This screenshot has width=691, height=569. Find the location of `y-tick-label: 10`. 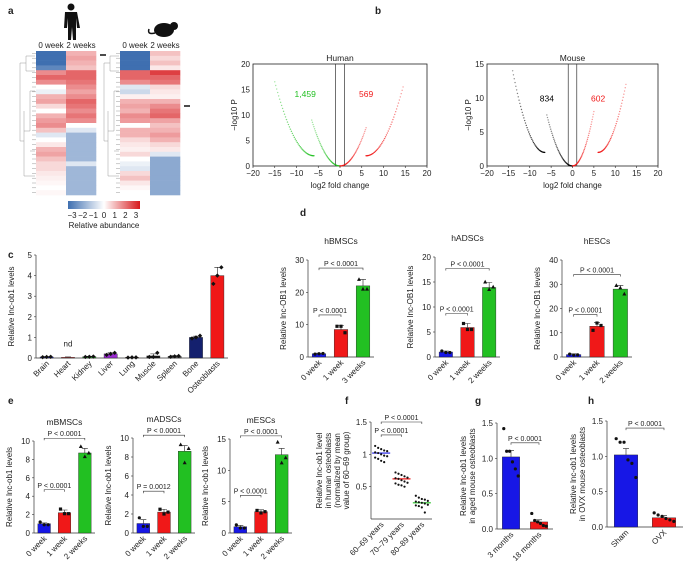

y-tick-label: 10 is located at coordinates (299, 325).